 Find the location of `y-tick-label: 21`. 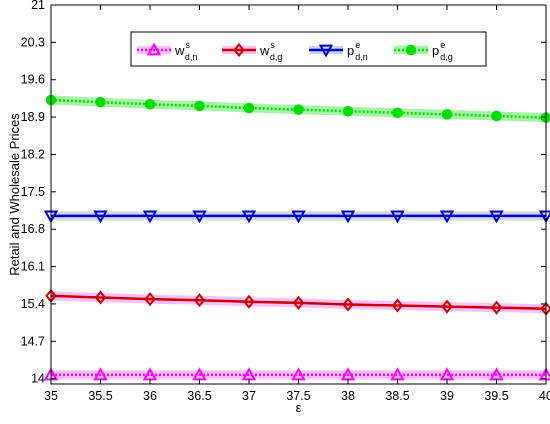

y-tick-label: 21 is located at coordinates (38, 6).